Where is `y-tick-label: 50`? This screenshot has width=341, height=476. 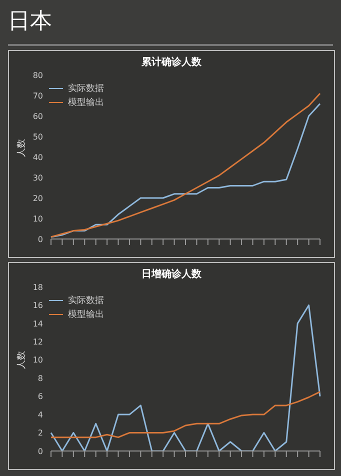 y-tick-label: 50 is located at coordinates (37, 137).